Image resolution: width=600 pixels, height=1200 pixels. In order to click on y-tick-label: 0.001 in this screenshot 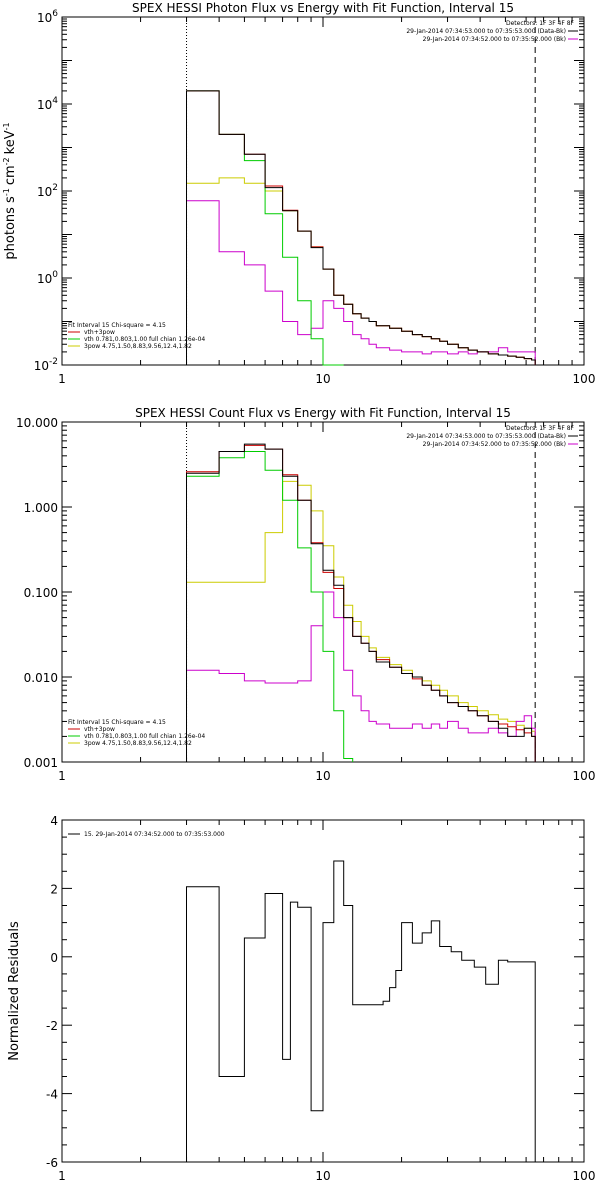, I will do `click(41, 763)`.